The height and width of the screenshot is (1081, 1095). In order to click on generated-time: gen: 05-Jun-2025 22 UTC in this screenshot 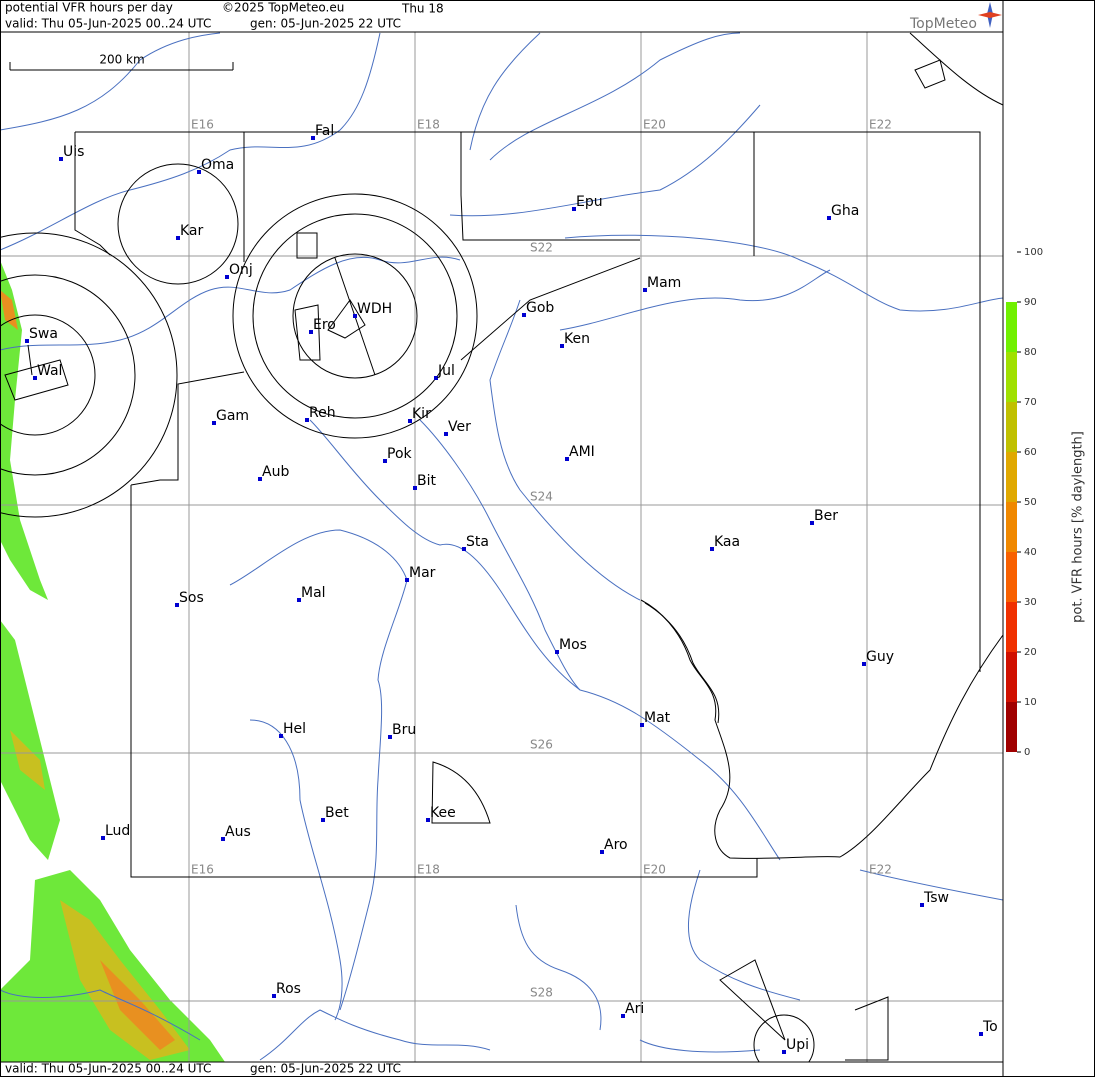, I will do `click(325, 1069)`.